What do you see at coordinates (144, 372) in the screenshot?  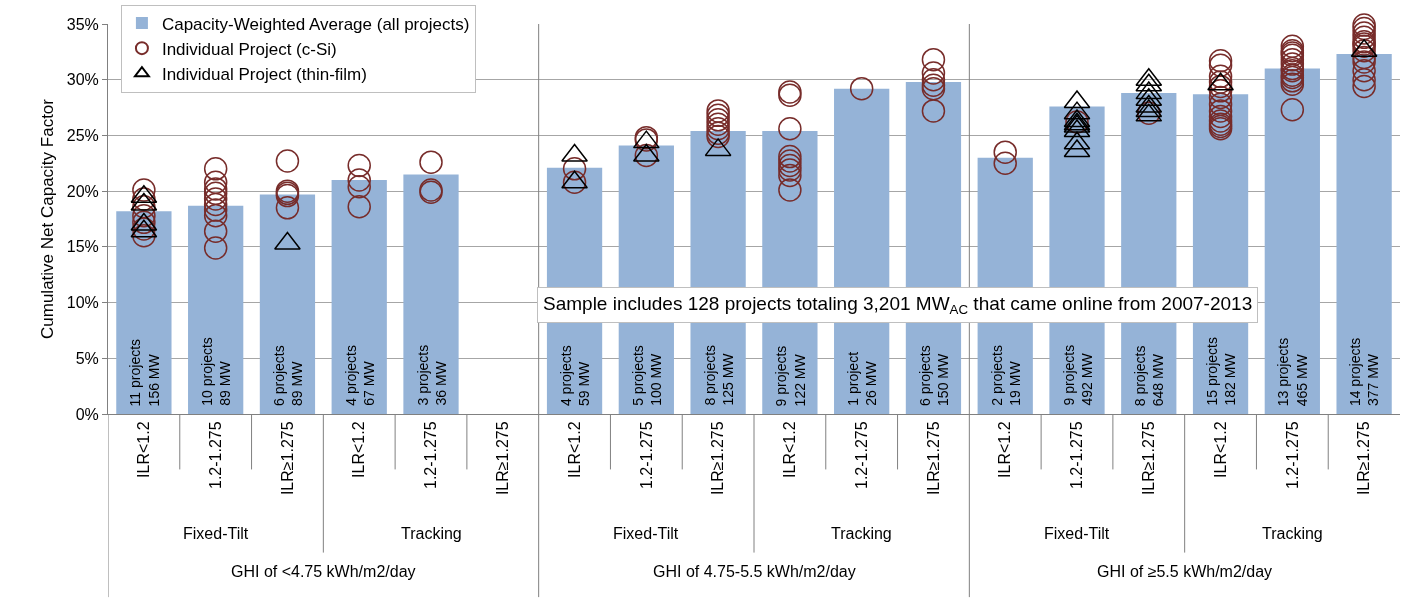 I see `annotation: 11 projects 156 MW` at bounding box center [144, 372].